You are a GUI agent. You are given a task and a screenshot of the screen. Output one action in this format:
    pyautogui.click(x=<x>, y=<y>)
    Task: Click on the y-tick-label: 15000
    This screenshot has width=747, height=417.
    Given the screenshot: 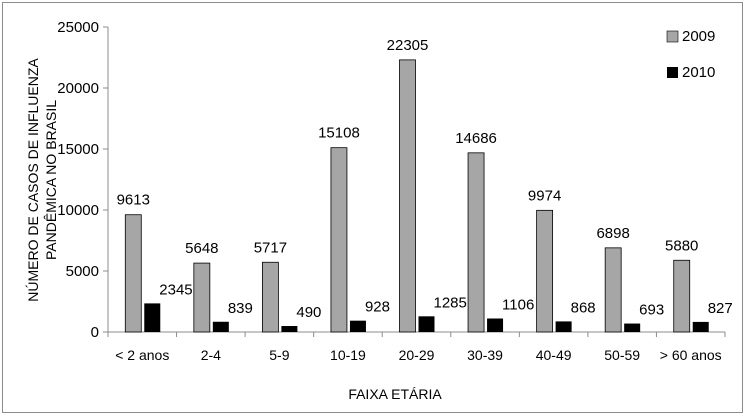 What is the action you would take?
    pyautogui.click(x=78, y=149)
    